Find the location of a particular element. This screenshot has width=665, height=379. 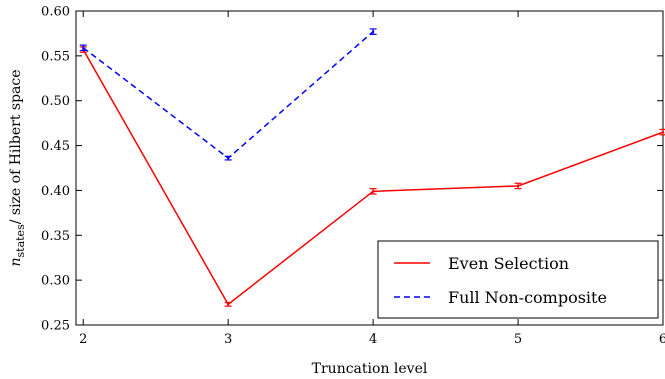

y-axis-label-rest: / size of Hilbert space is located at coordinates (16, 146).